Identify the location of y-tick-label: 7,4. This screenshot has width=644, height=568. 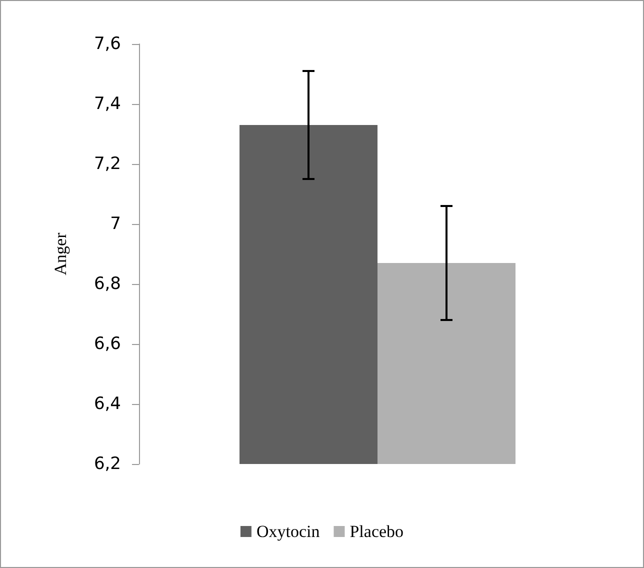
(107, 104).